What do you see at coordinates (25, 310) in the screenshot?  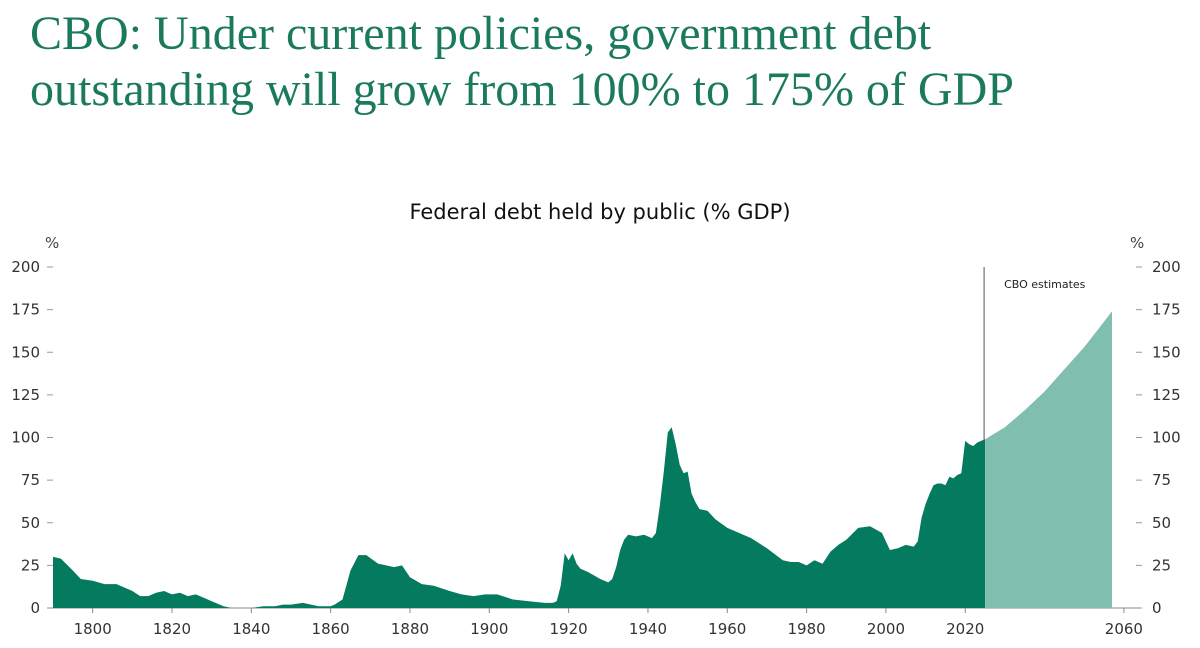 I see `y-tick-label-left: 175` at bounding box center [25, 310].